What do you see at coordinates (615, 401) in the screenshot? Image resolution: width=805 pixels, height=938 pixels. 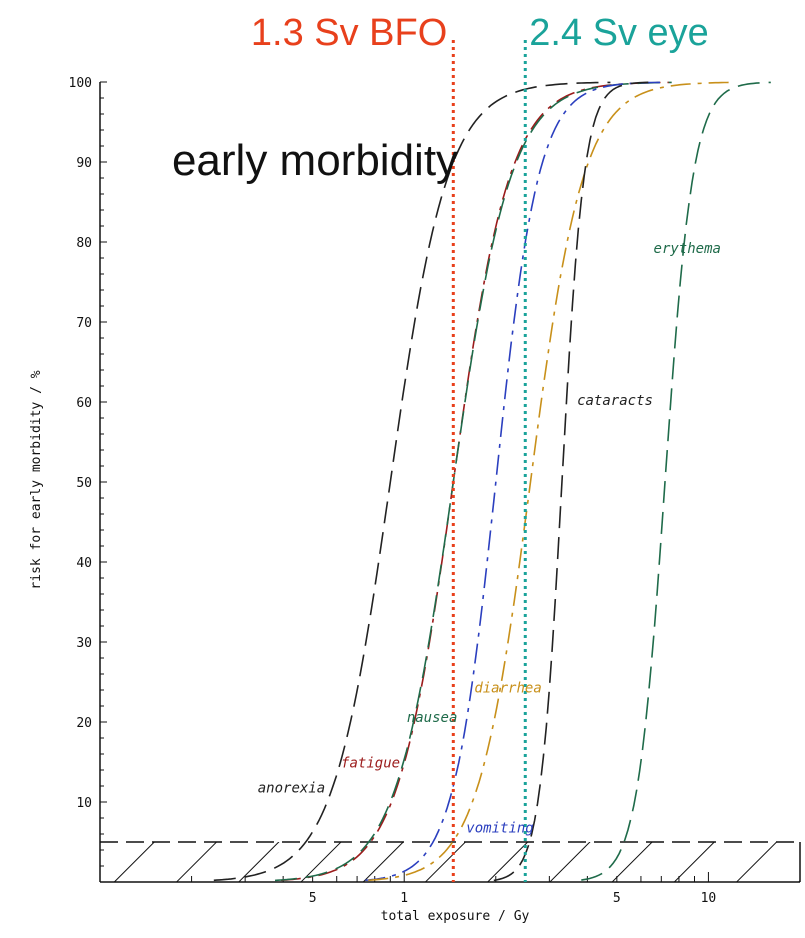 I see `series-label-cataracts: cataracts` at bounding box center [615, 401].